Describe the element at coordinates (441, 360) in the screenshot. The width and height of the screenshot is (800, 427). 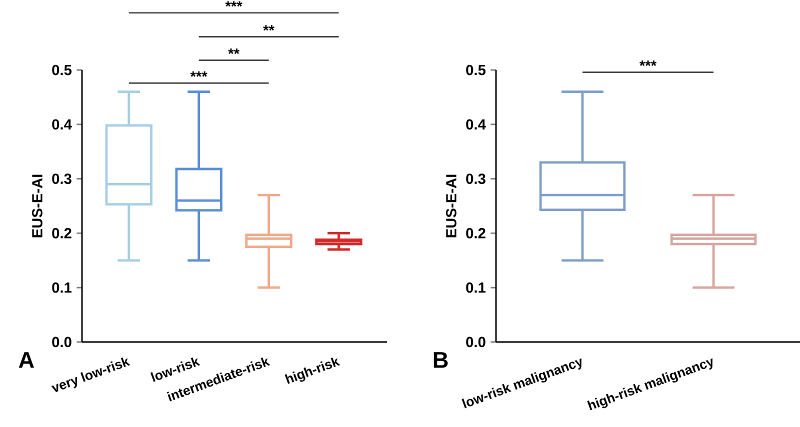
I see `text: B` at that location.